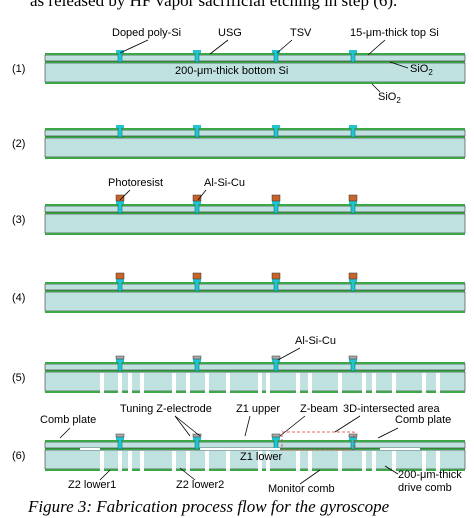 The height and width of the screenshot is (518, 474). Describe the element at coordinates (146, 33) in the screenshot. I see `label: Doped poly-Si` at that location.